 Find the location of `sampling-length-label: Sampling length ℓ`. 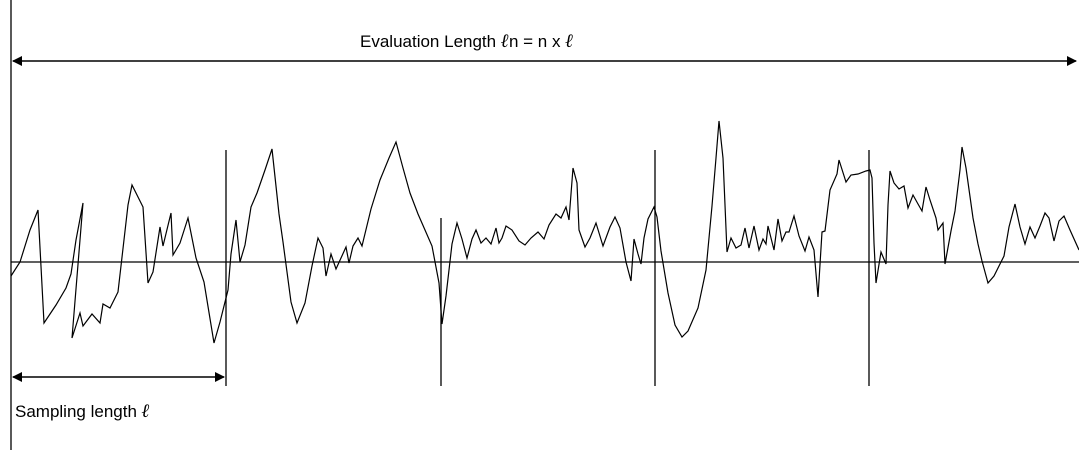

sampling-length-label: Sampling length ℓ is located at coordinates (82, 411).